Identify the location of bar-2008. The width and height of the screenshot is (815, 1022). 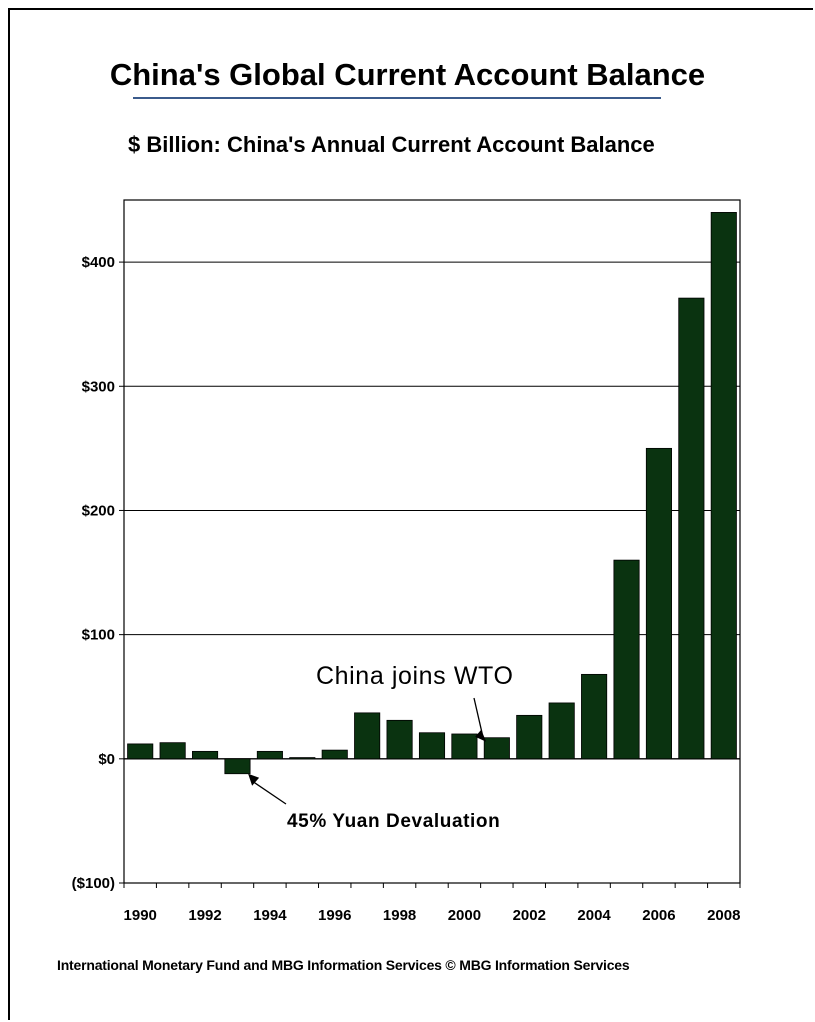
(723, 486).